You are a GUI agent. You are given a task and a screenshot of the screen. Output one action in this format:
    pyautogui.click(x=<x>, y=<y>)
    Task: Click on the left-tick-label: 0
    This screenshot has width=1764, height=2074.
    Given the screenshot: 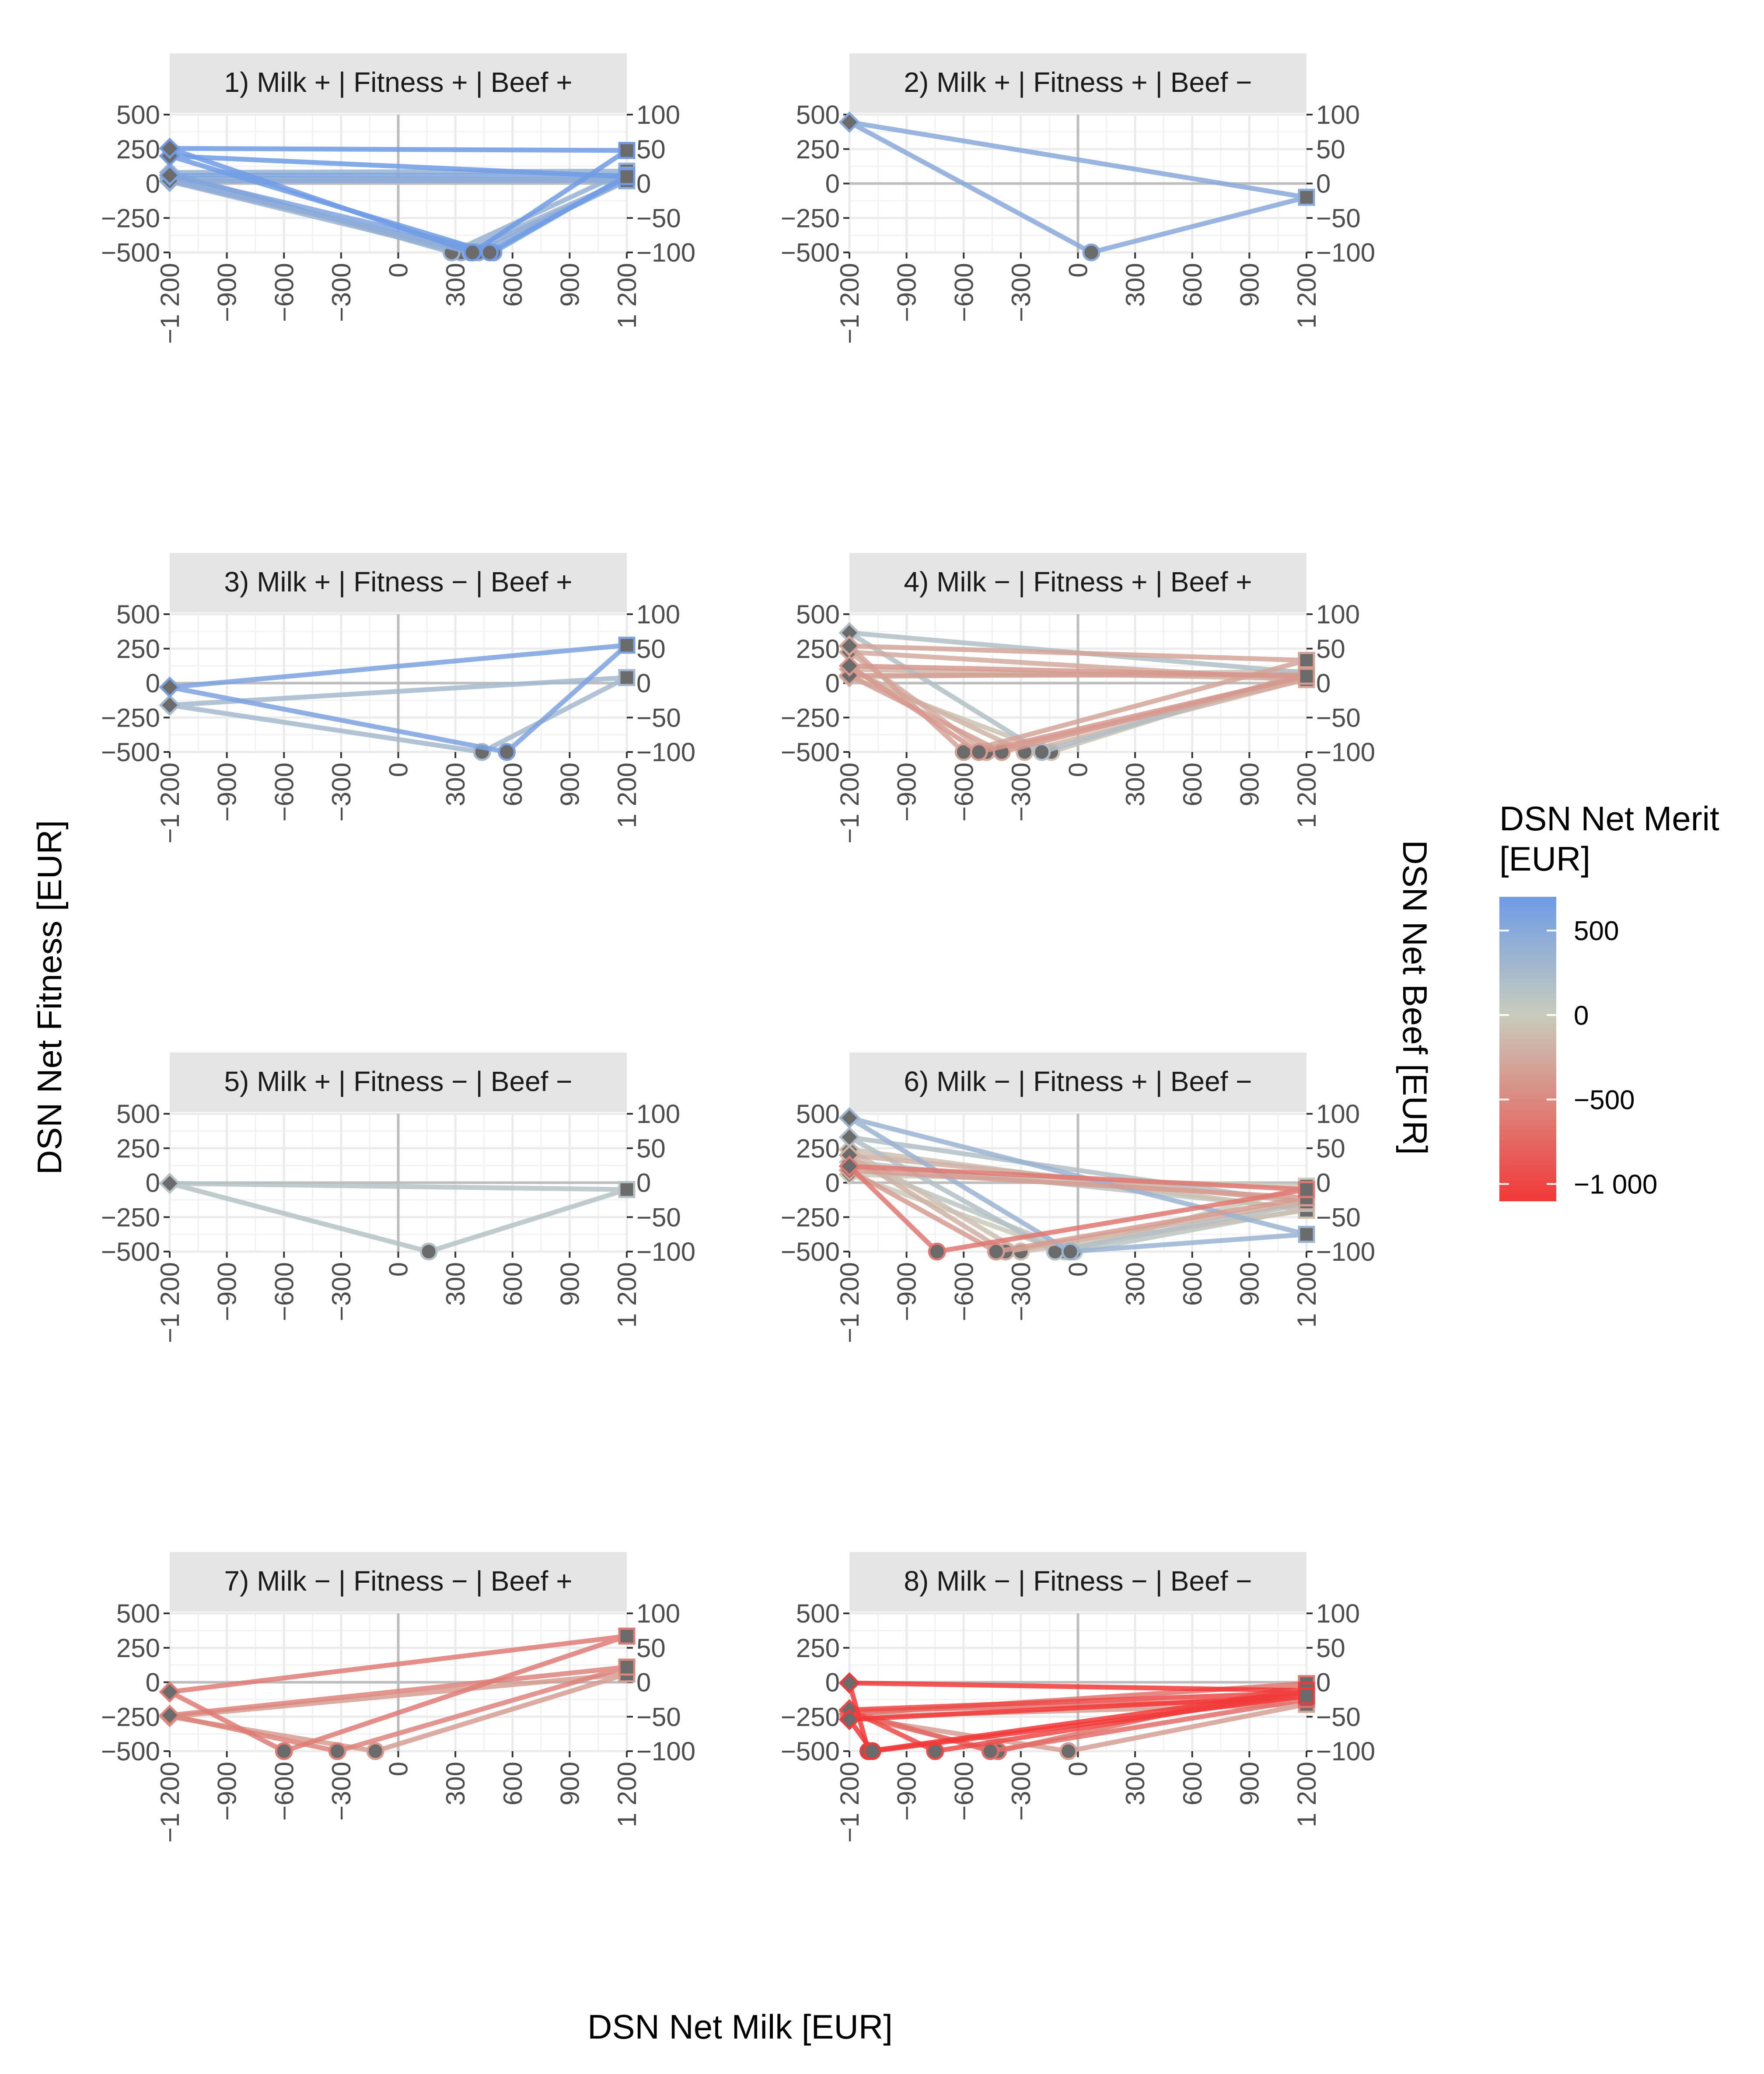 What is the action you would take?
    pyautogui.click(x=833, y=1183)
    